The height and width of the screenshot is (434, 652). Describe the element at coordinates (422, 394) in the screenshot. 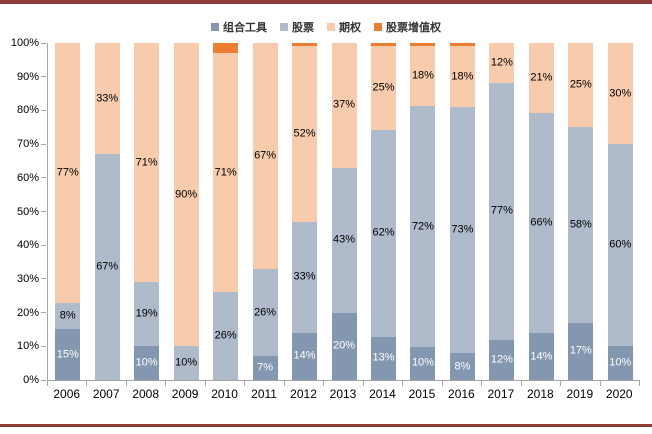

I see `x-axis-label: 2015` at that location.